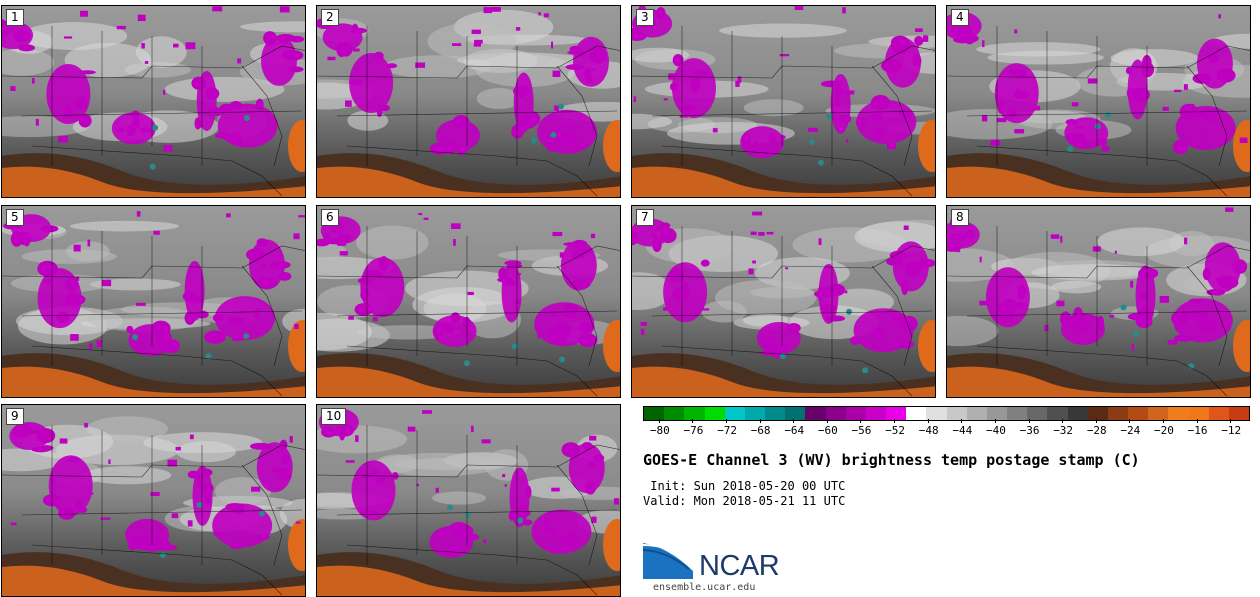  Describe the element at coordinates (468, 101) in the screenshot. I see `stamp-panel-2: 2` at that location.